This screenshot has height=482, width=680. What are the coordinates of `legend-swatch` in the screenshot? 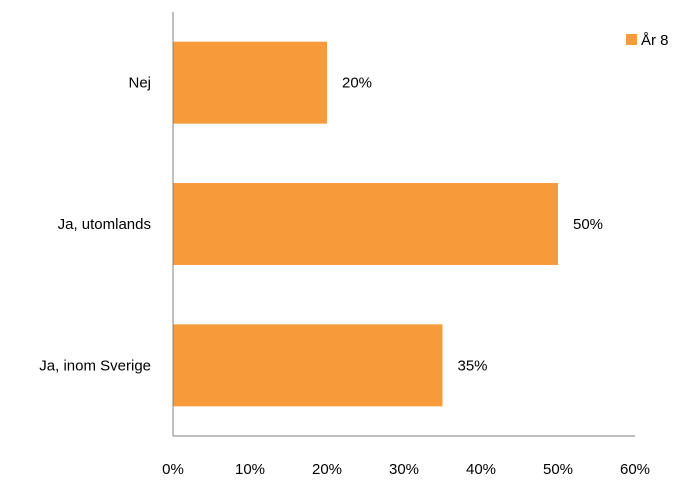 It's located at (631, 39).